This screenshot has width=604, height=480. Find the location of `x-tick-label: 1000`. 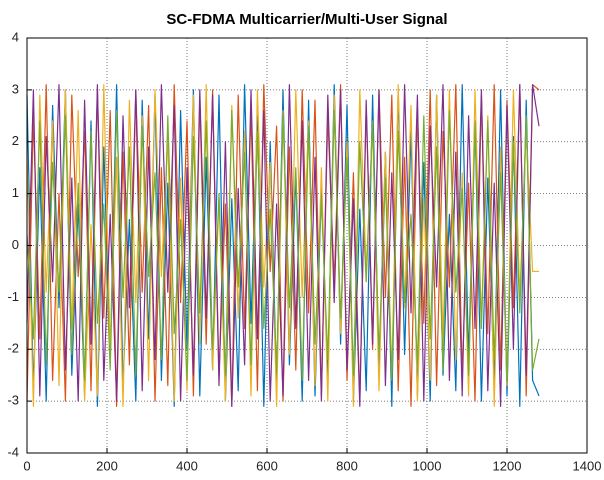

x-tick-label: 1000 is located at coordinates (427, 465).